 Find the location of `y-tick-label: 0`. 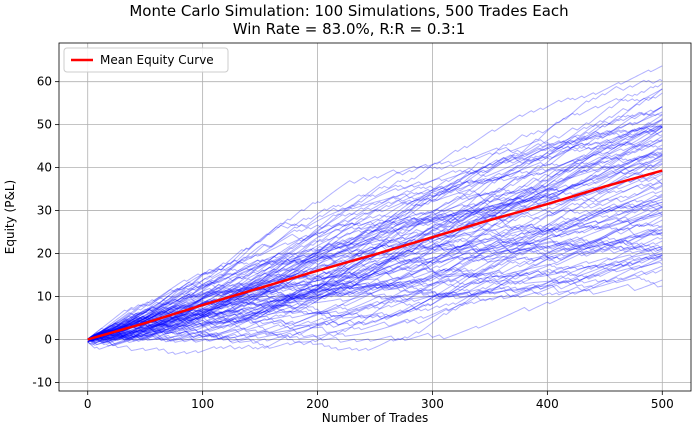

y-tick-label: 0 is located at coordinates (48, 339).